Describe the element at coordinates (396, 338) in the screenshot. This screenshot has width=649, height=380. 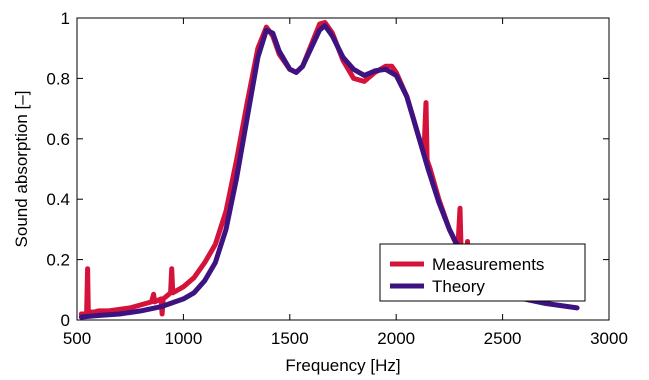
I see `x-tick-label: 2000` at that location.